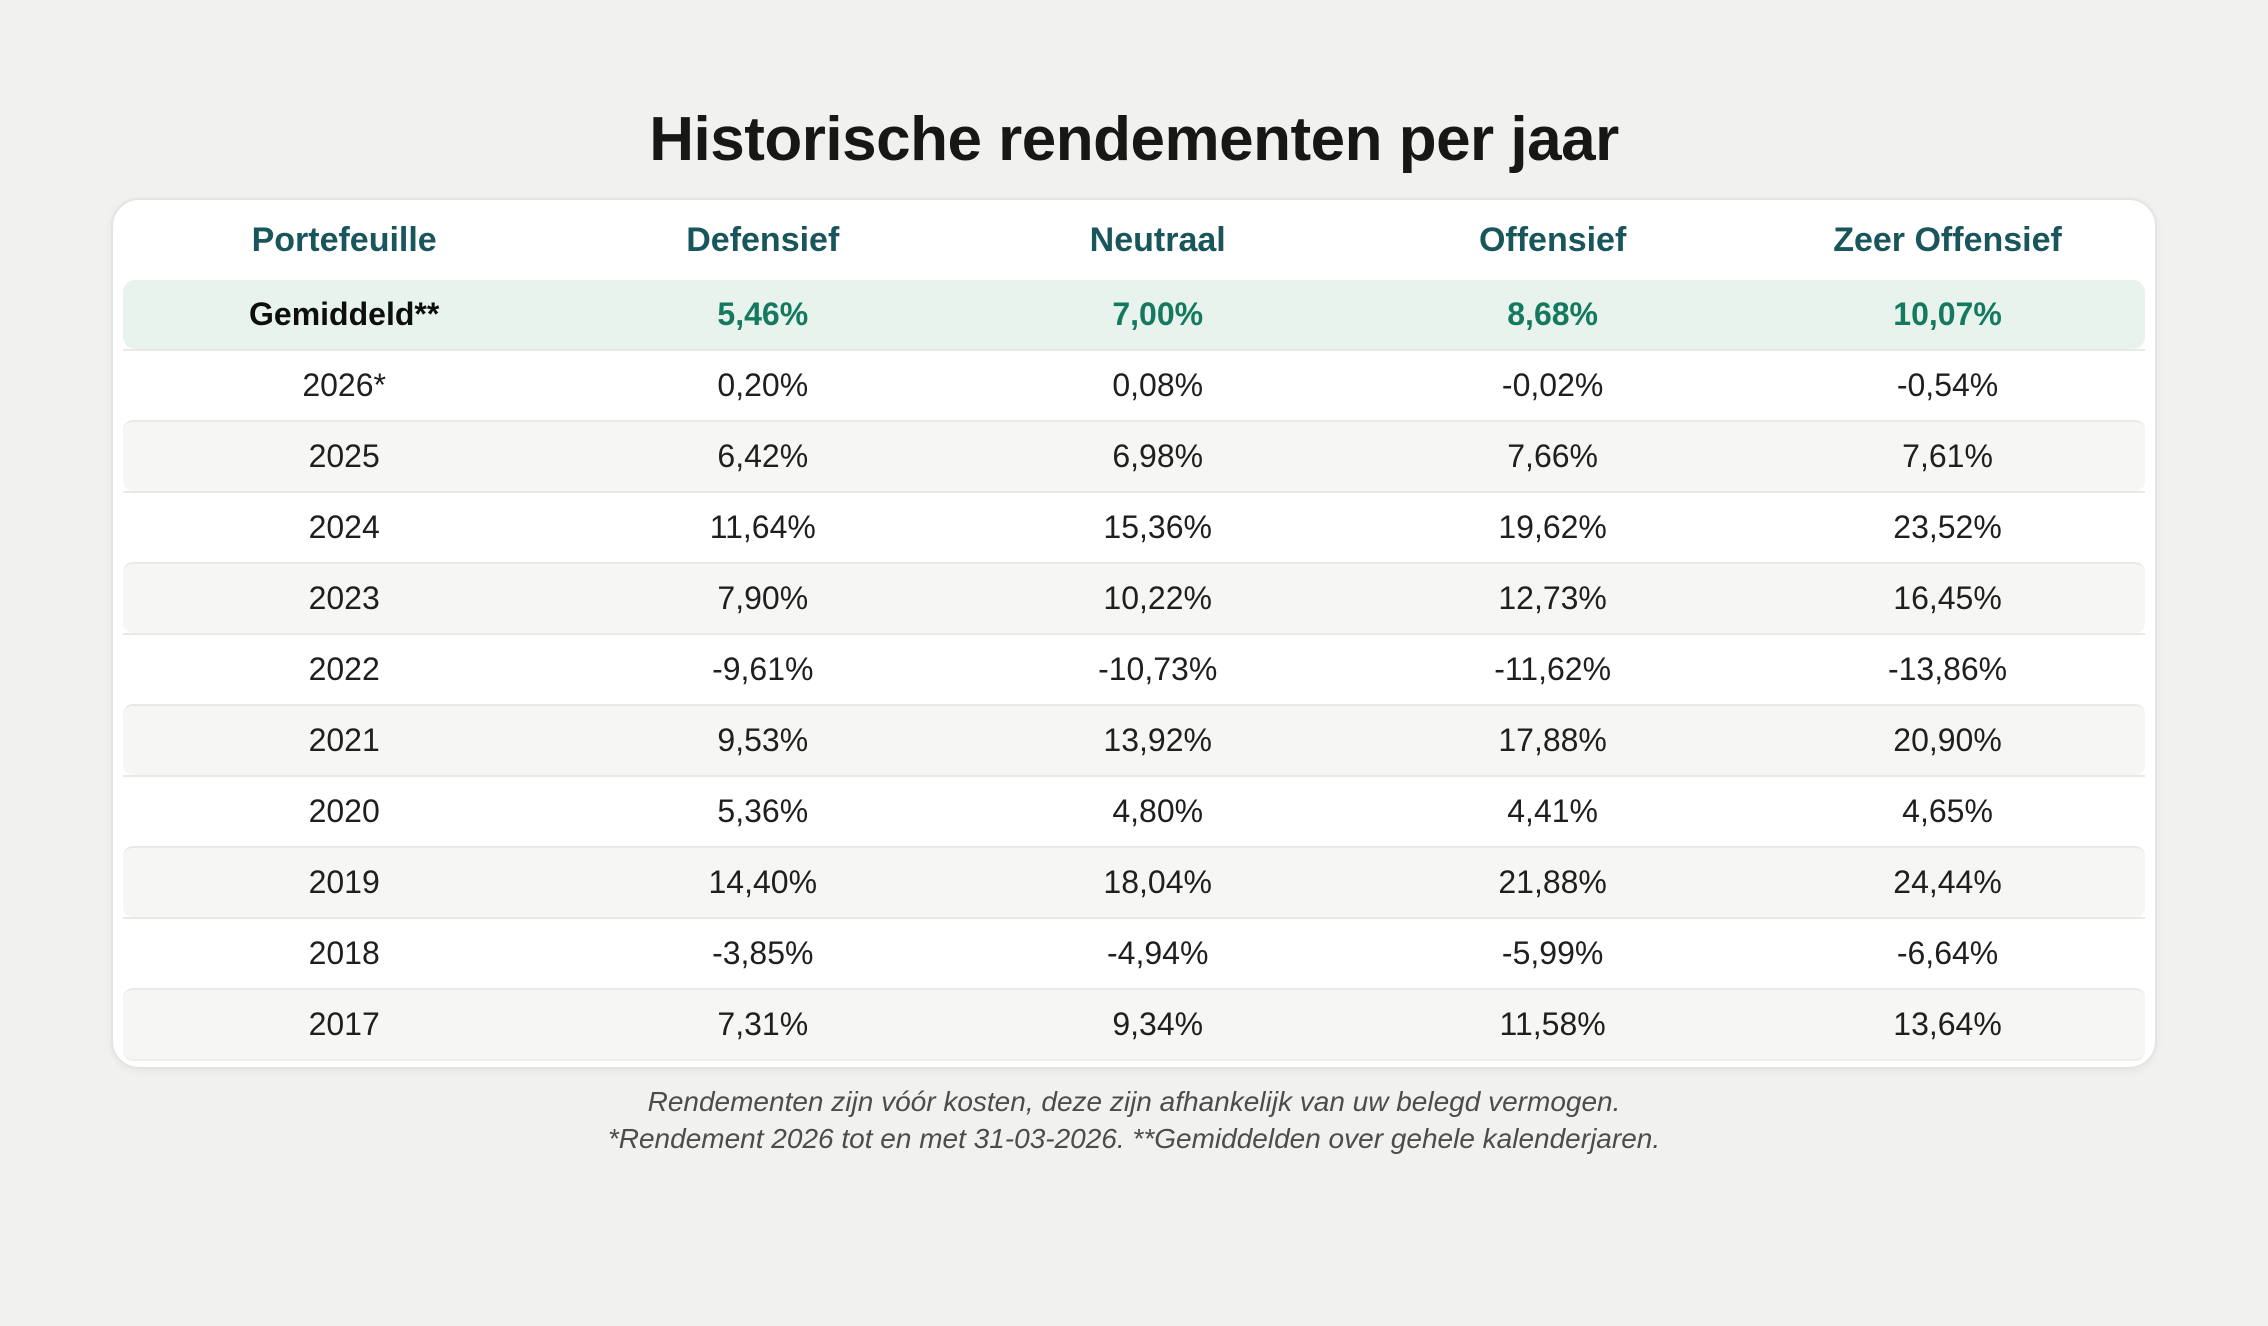  What do you see at coordinates (1134, 139) in the screenshot?
I see `page-title: Historische rendementen per jaar` at bounding box center [1134, 139].